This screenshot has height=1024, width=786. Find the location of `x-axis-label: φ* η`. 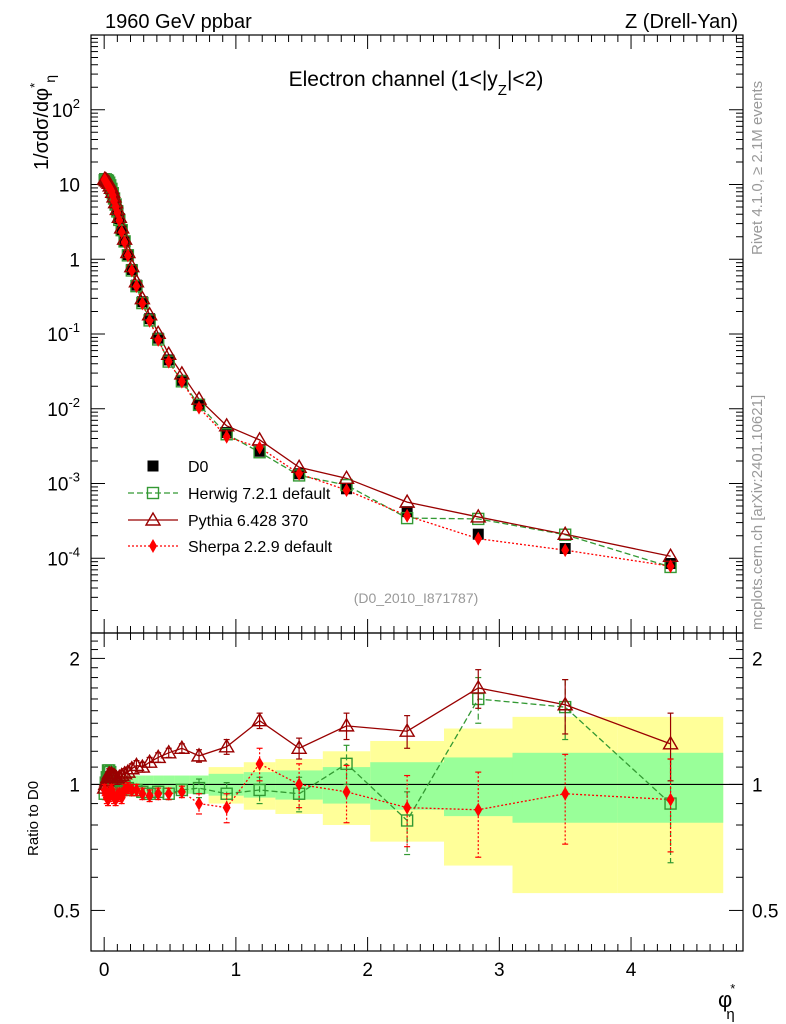

x-axis-label: φ* η is located at coordinates (726, 1002).